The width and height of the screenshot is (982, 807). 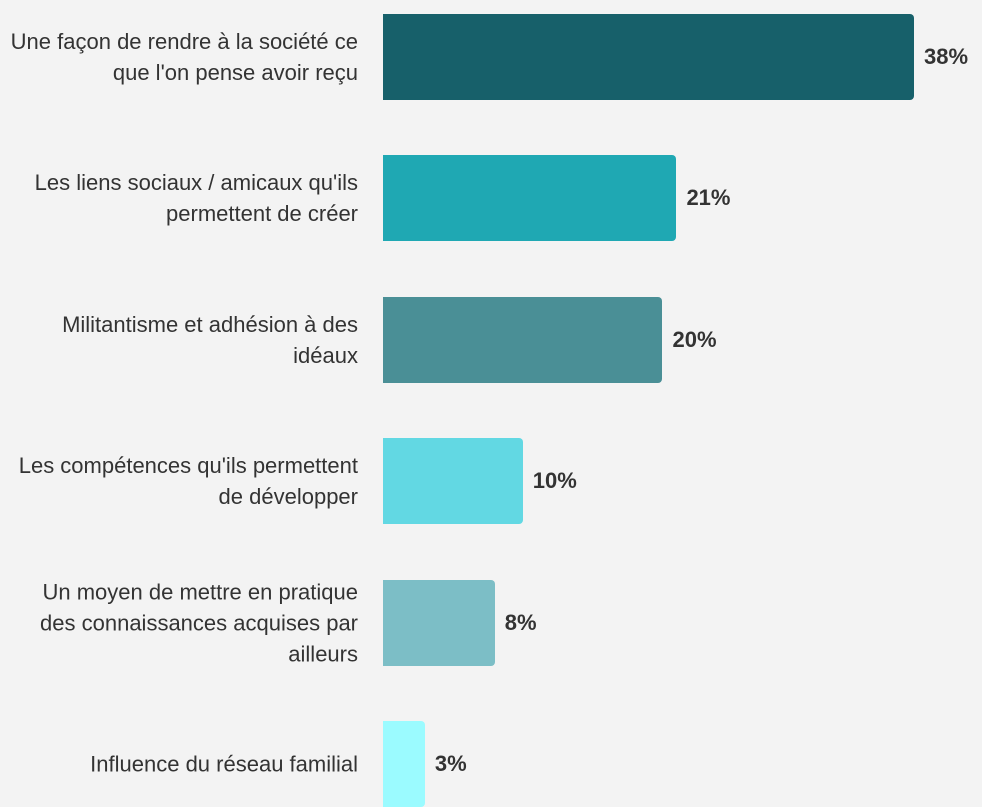 I want to click on category-label: Militantisme et adhésion à des idéaux, so click(x=210, y=339).